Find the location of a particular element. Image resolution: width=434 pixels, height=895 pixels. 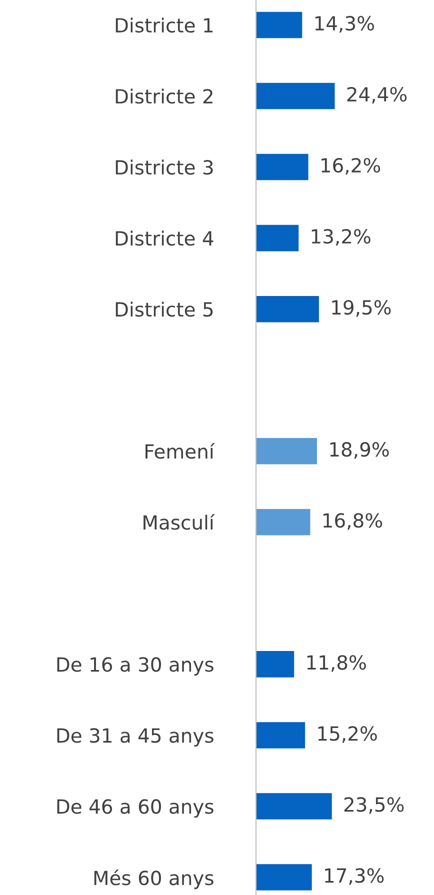

data-label: 15,2% is located at coordinates (347, 734).